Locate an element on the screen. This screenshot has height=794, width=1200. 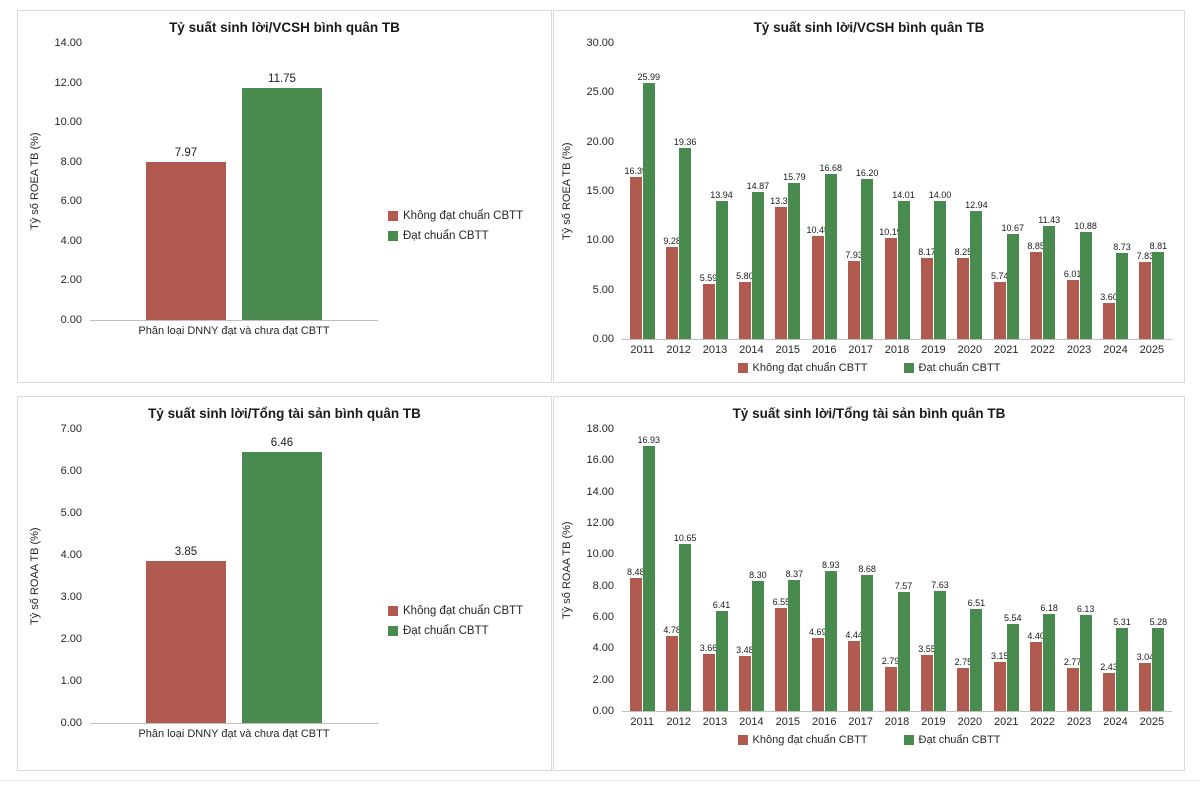
y-tick-label: 16.00 is located at coordinates (600, 460).